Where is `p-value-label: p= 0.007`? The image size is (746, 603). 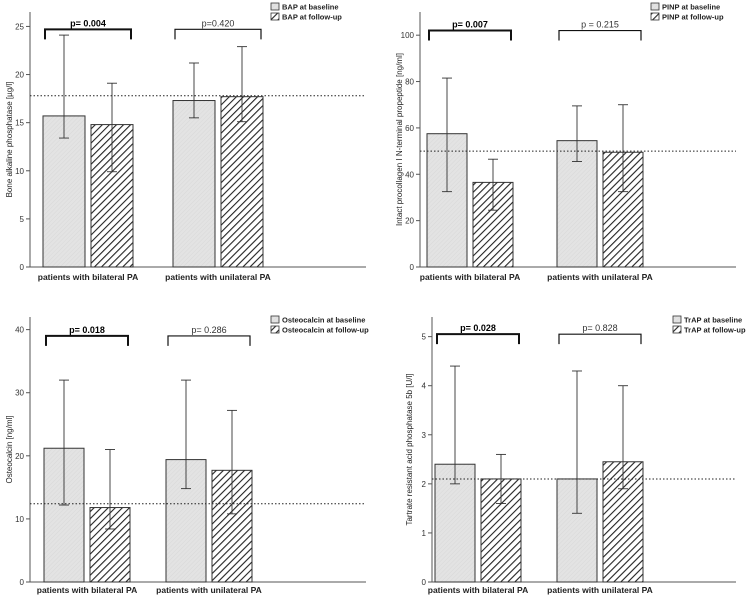
p-value-label: p= 0.007 is located at coordinates (470, 25).